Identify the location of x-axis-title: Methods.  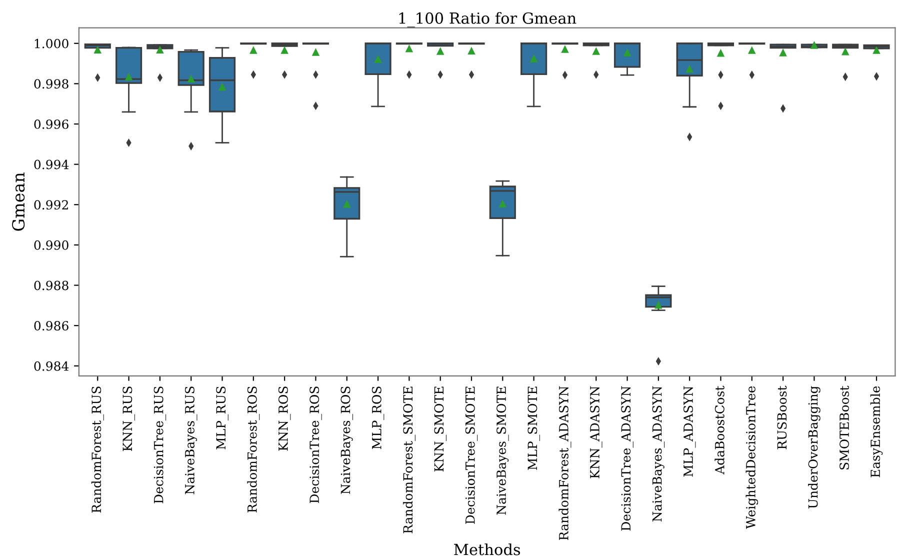
(487, 549).